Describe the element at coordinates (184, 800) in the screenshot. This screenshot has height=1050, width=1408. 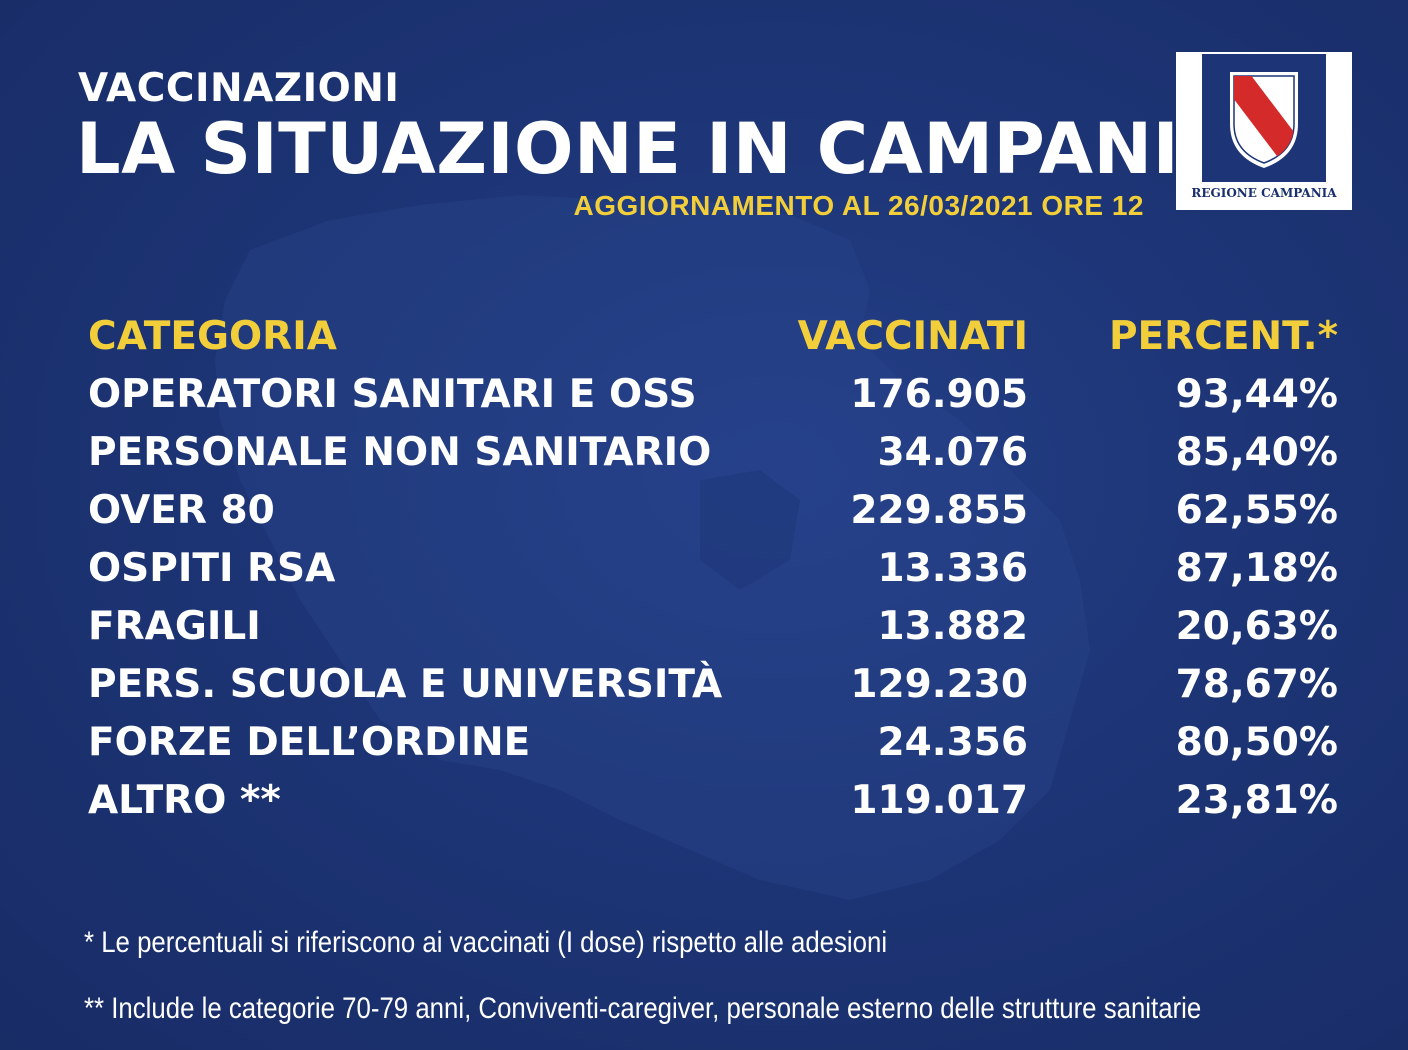
I see `row-category: ALTRO **` at that location.